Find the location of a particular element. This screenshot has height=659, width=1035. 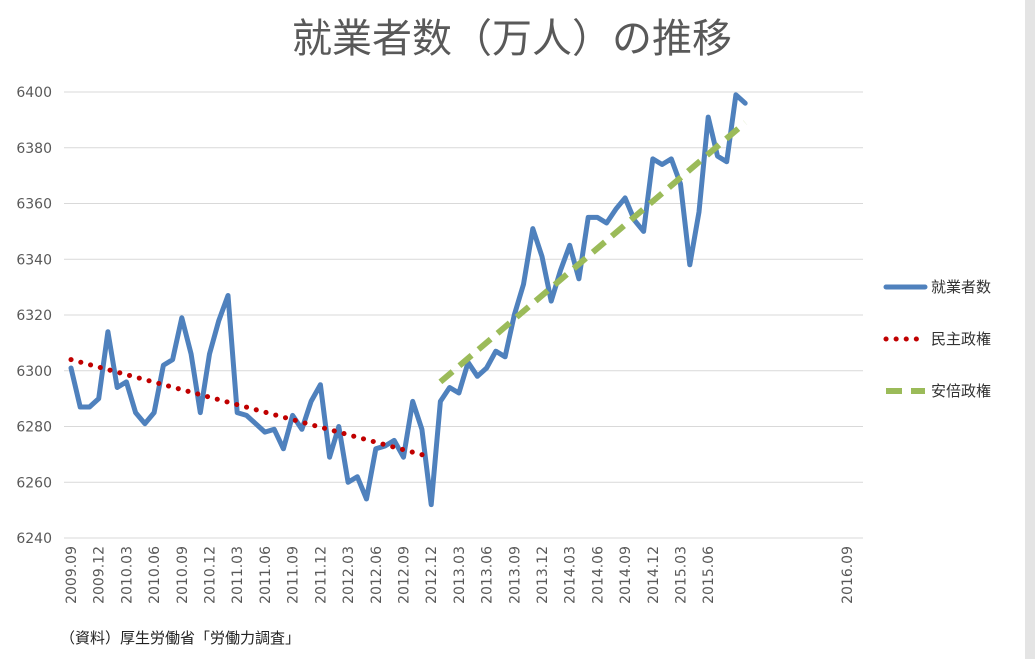

y-tick-label: 6260 is located at coordinates (34, 483).